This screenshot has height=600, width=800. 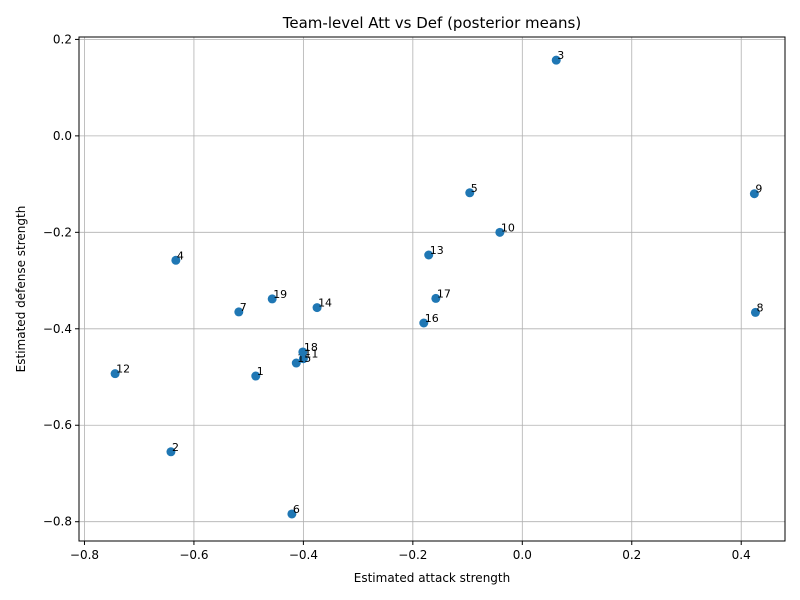 I want to click on data-point-label: 6, so click(x=296, y=509).